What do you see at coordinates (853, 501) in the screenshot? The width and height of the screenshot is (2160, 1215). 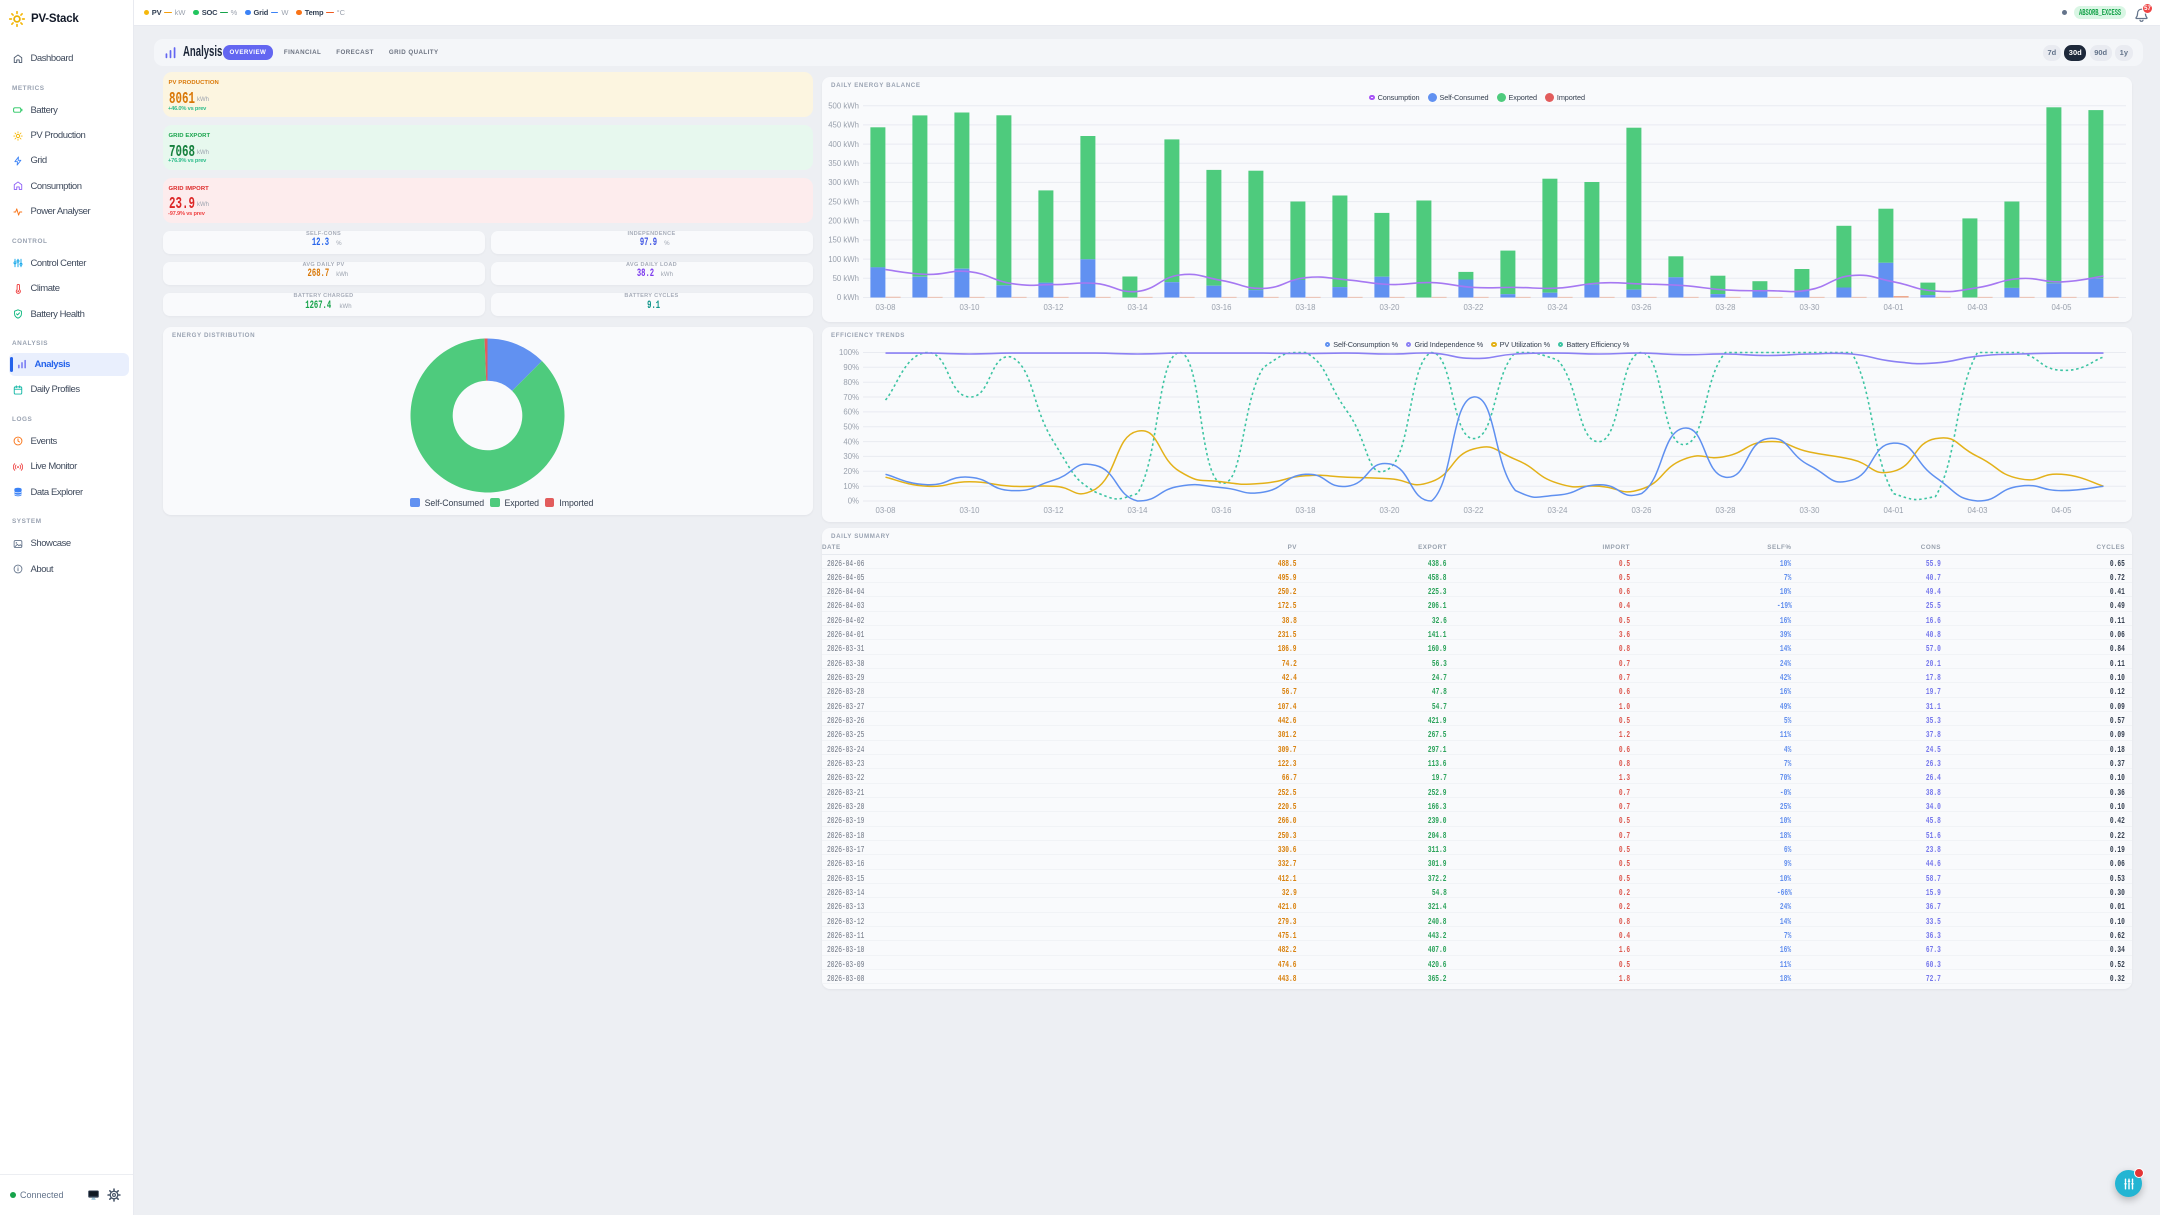 I see `svg-text: 0%` at bounding box center [853, 501].